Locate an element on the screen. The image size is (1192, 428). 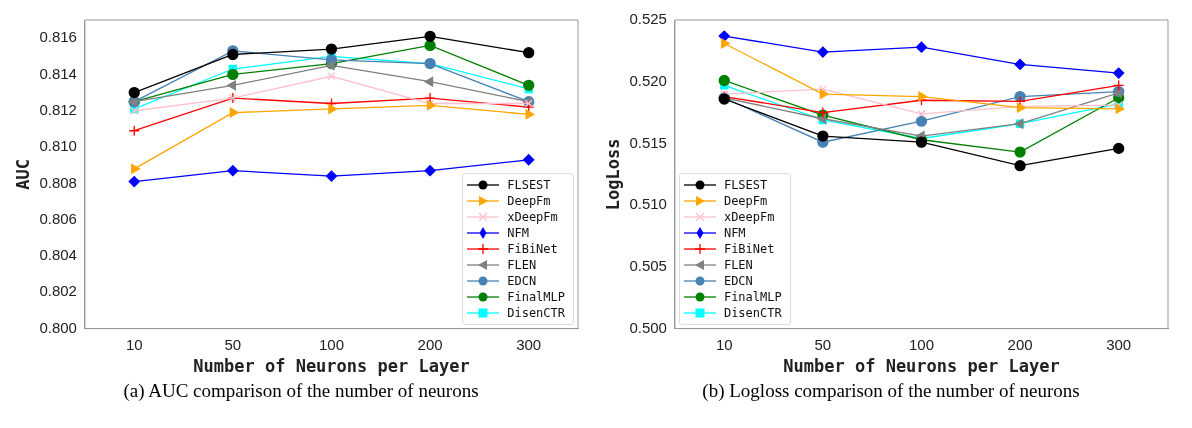
y-tick-label: 0.800 is located at coordinates (58, 327).